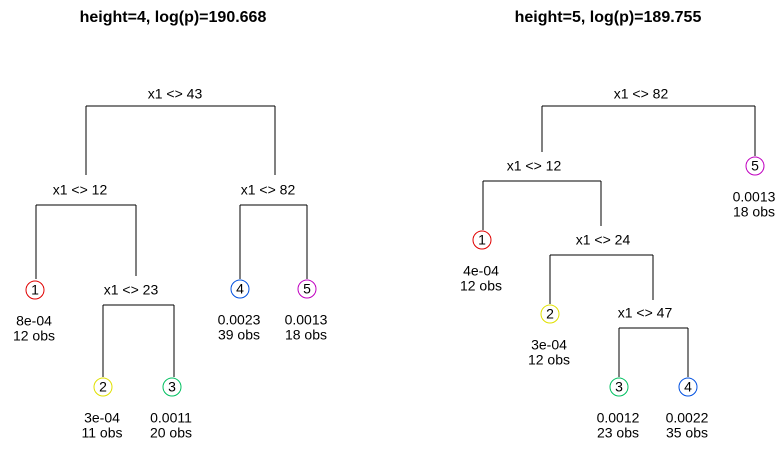  I want to click on leaf-value: 0.0022, so click(687, 418).